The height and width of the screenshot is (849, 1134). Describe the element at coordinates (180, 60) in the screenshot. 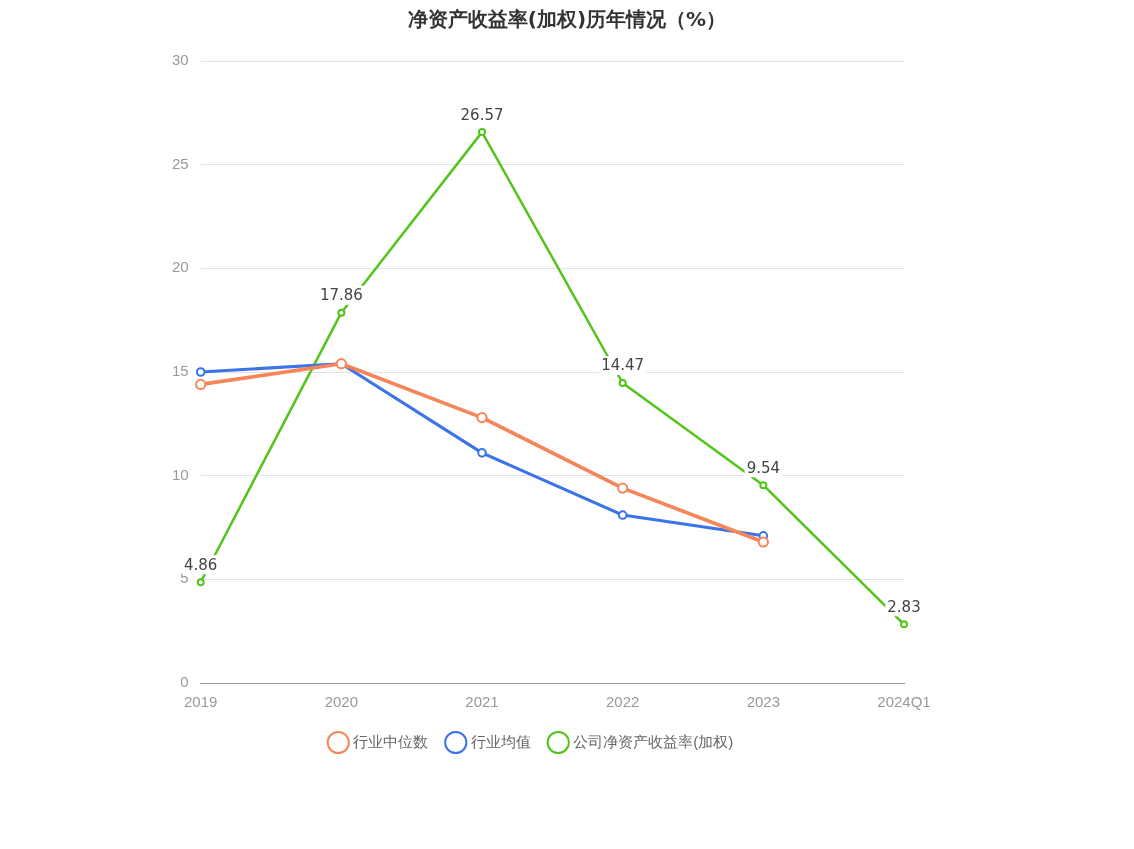

I see `y-tick-label: 30` at that location.